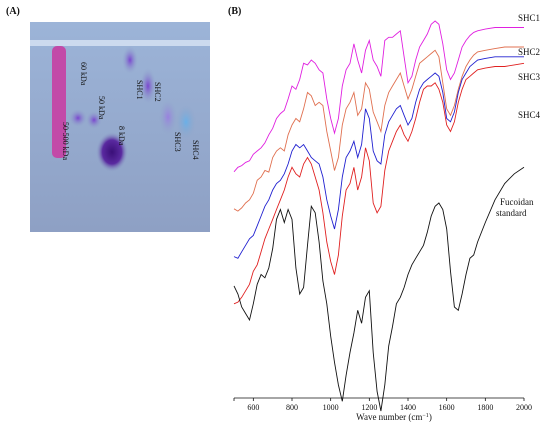  I want to click on series-label-0: SHC1, so click(529, 18).